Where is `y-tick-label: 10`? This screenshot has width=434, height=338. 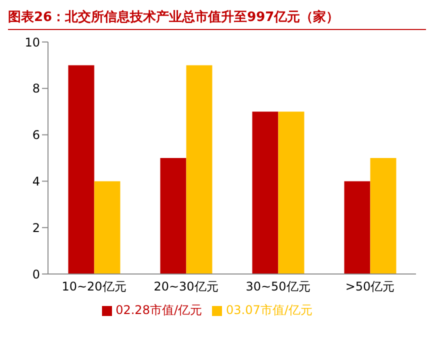 y-tick-label: 10 is located at coordinates (32, 42).